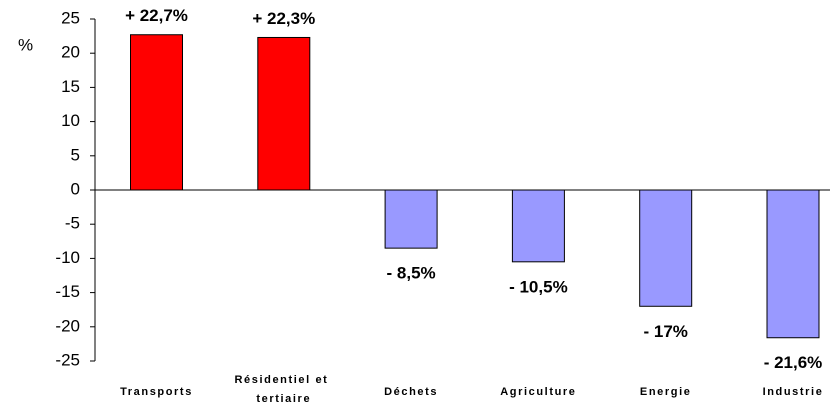  I want to click on x-tick-label: Energie, so click(666, 392).